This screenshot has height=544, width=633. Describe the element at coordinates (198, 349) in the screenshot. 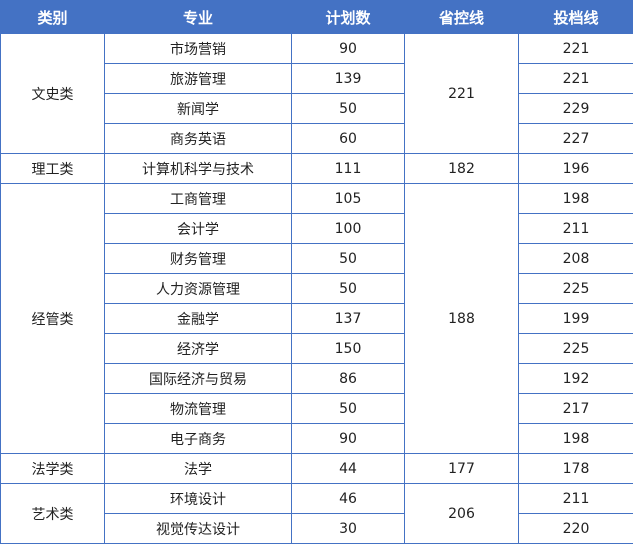

I see `major-cell: 经济学` at that location.